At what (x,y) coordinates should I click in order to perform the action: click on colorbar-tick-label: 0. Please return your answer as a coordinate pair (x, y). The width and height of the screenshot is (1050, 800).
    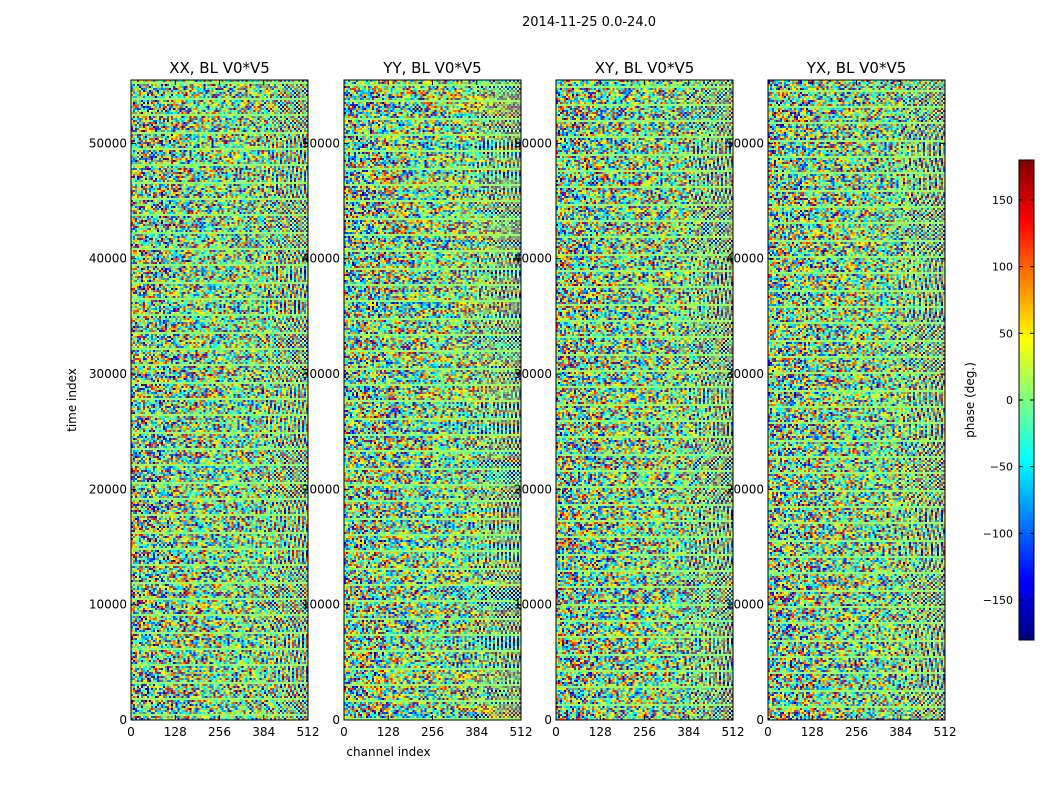
    Looking at the image, I should click on (1009, 400).